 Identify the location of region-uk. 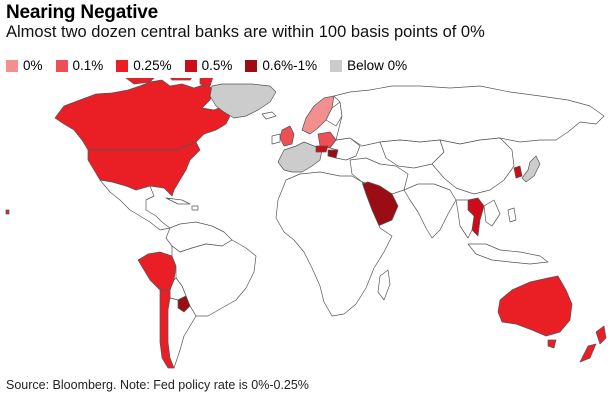
(287, 136).